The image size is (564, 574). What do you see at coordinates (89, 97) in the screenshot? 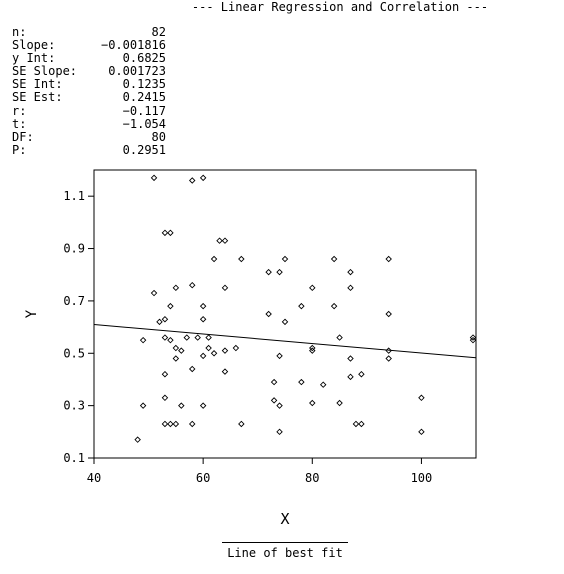
I see `stat-row: SE Est: 0.2415` at bounding box center [89, 97].